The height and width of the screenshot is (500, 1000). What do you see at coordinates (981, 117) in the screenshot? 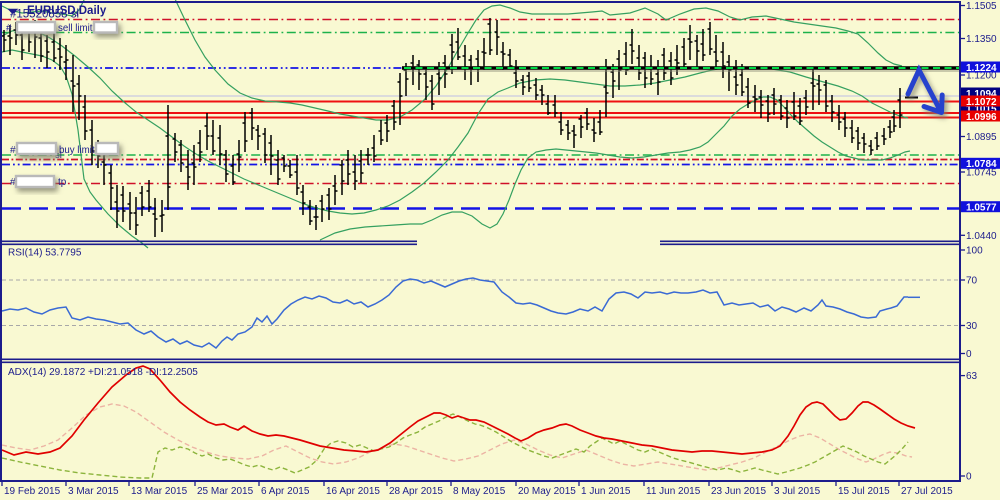
I see `svg-text: 1.0996` at bounding box center [981, 117].